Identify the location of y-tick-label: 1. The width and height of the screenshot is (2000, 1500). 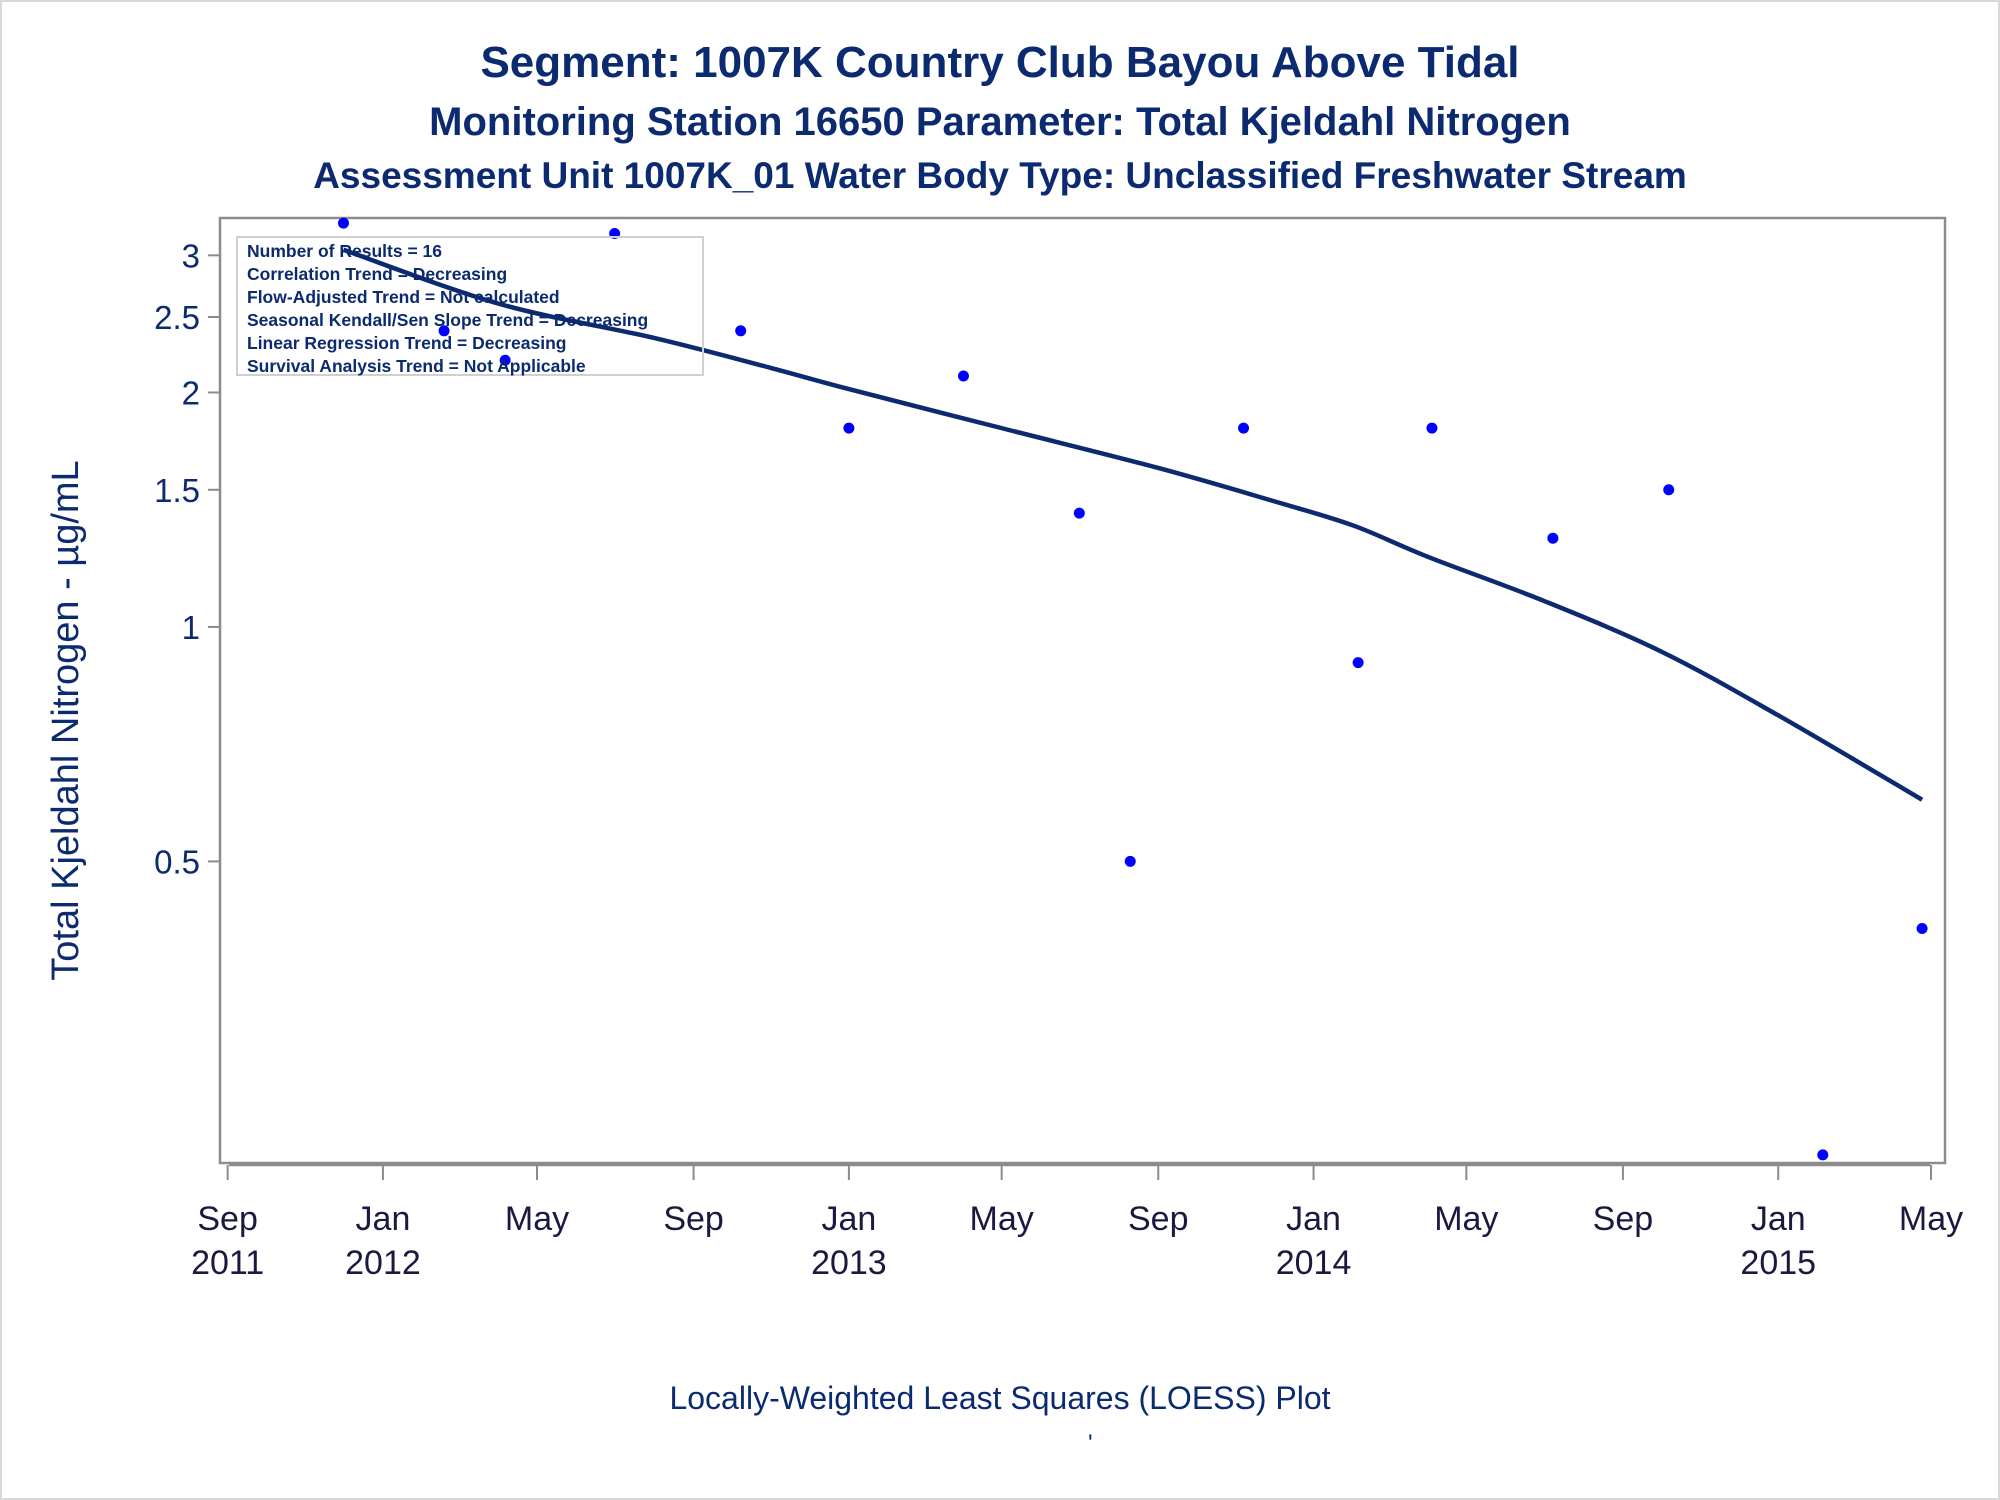
(191, 627).